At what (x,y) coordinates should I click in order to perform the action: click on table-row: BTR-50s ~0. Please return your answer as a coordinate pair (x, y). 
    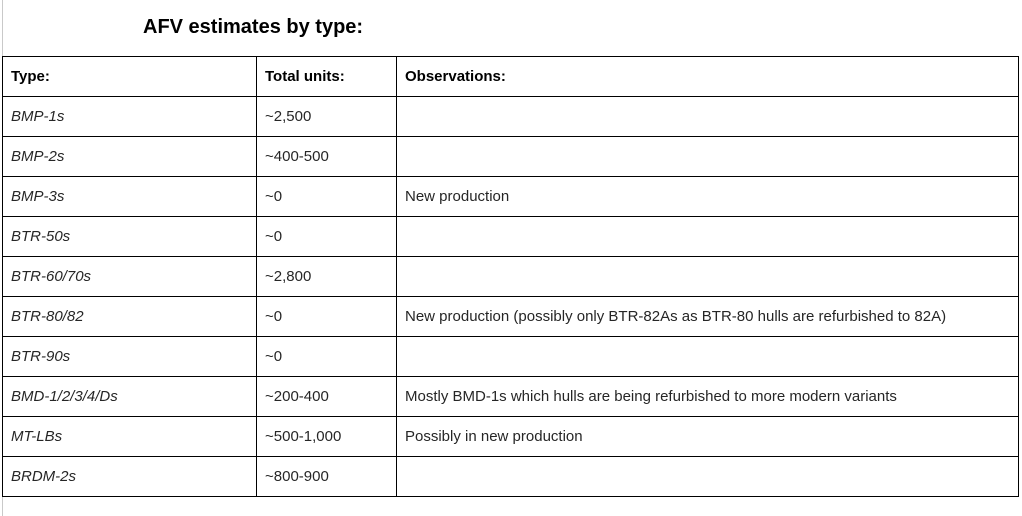
    Looking at the image, I should click on (510, 236).